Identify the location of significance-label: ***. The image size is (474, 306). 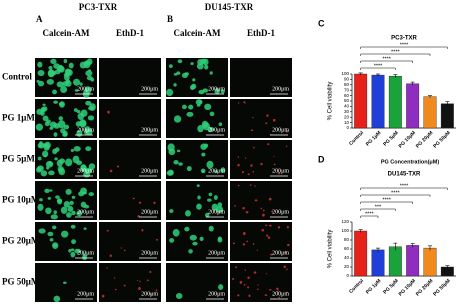
(378, 207).